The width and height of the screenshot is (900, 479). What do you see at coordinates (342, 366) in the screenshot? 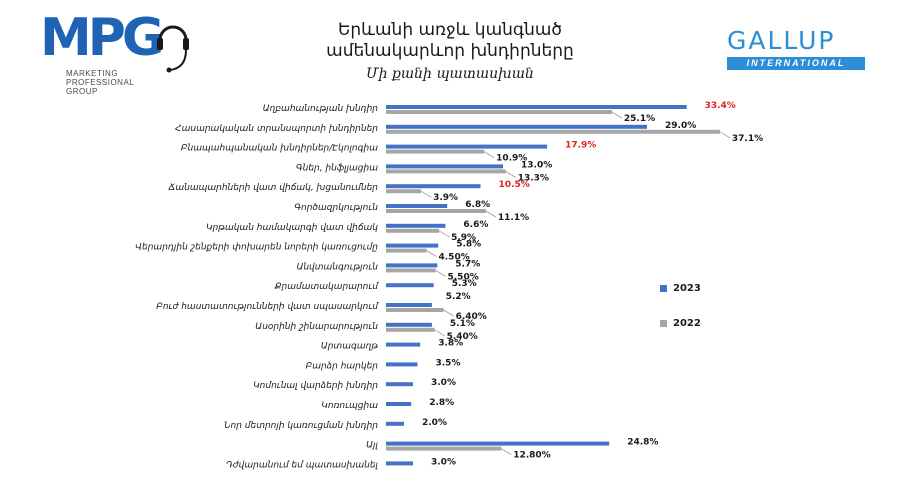
I see `category-label: Բարձր հարկեր` at bounding box center [342, 366].